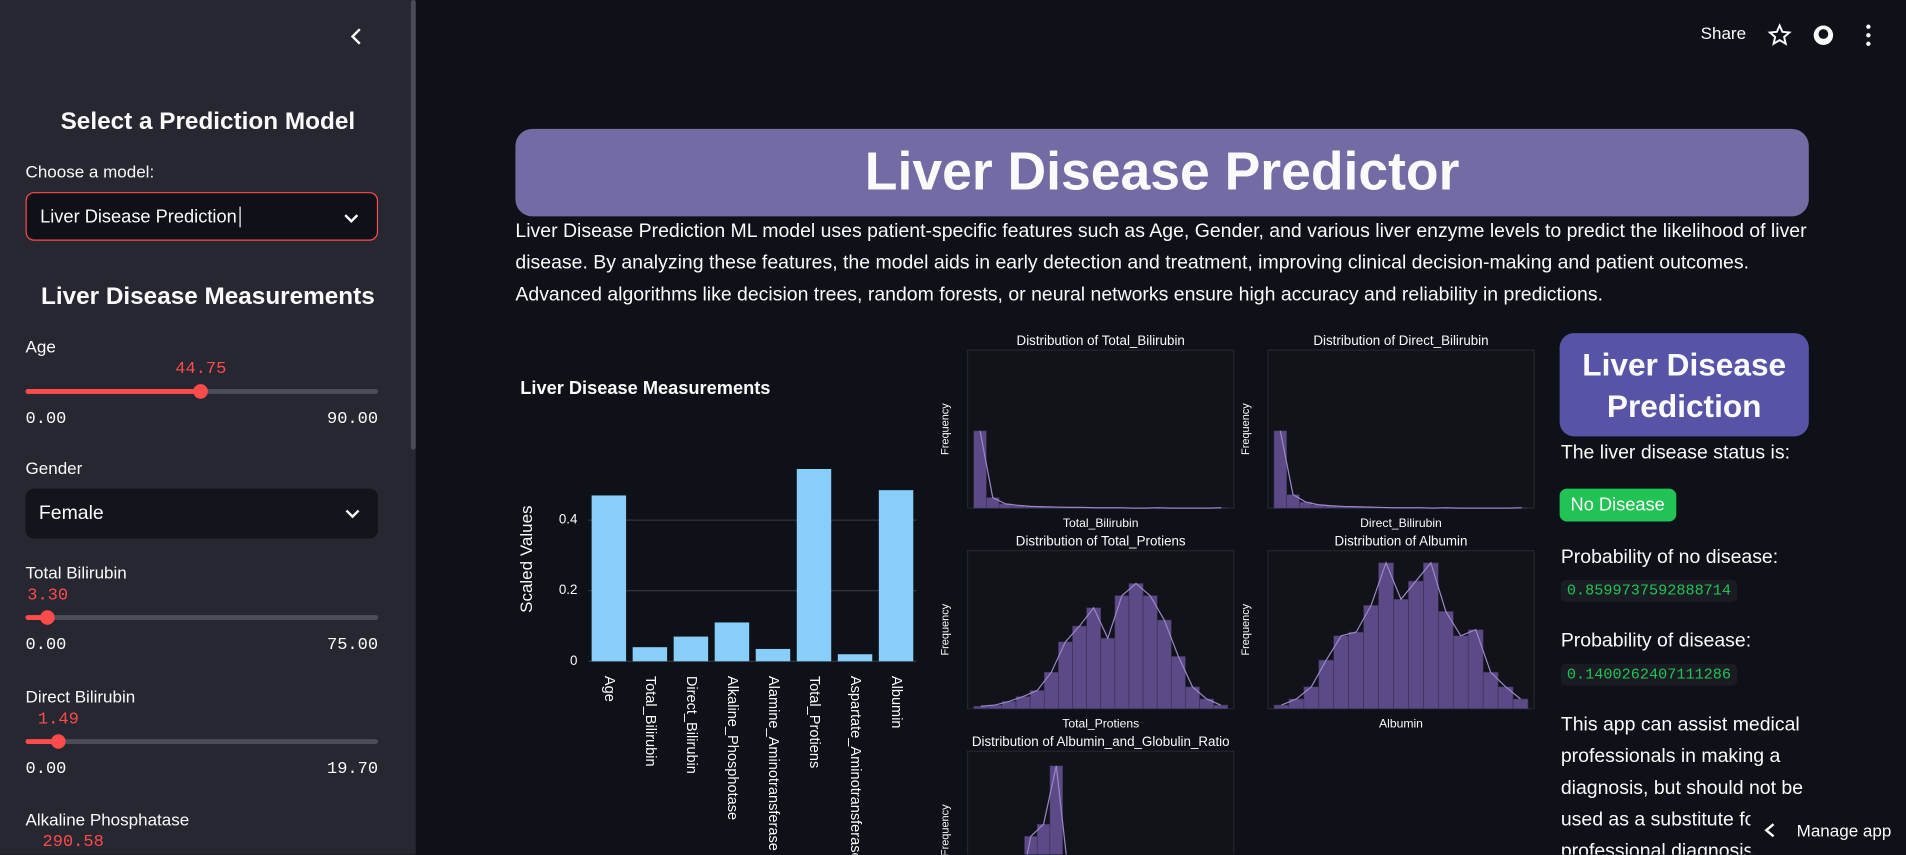 Image resolution: width=1906 pixels, height=855 pixels. I want to click on x-tick-label: Alamine_Aminotransferase, so click(773, 763).